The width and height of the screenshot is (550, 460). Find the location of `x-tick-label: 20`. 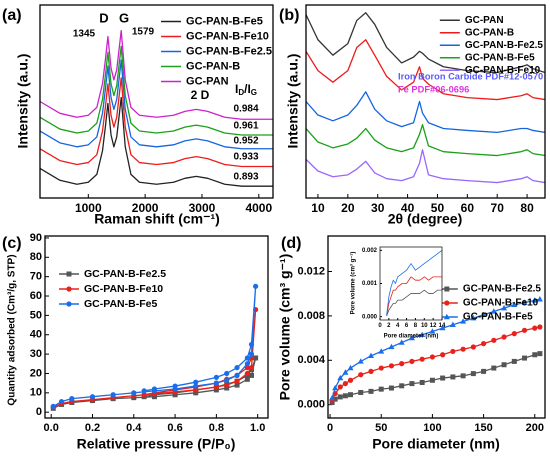

x-tick-label: 20 is located at coordinates (348, 208).